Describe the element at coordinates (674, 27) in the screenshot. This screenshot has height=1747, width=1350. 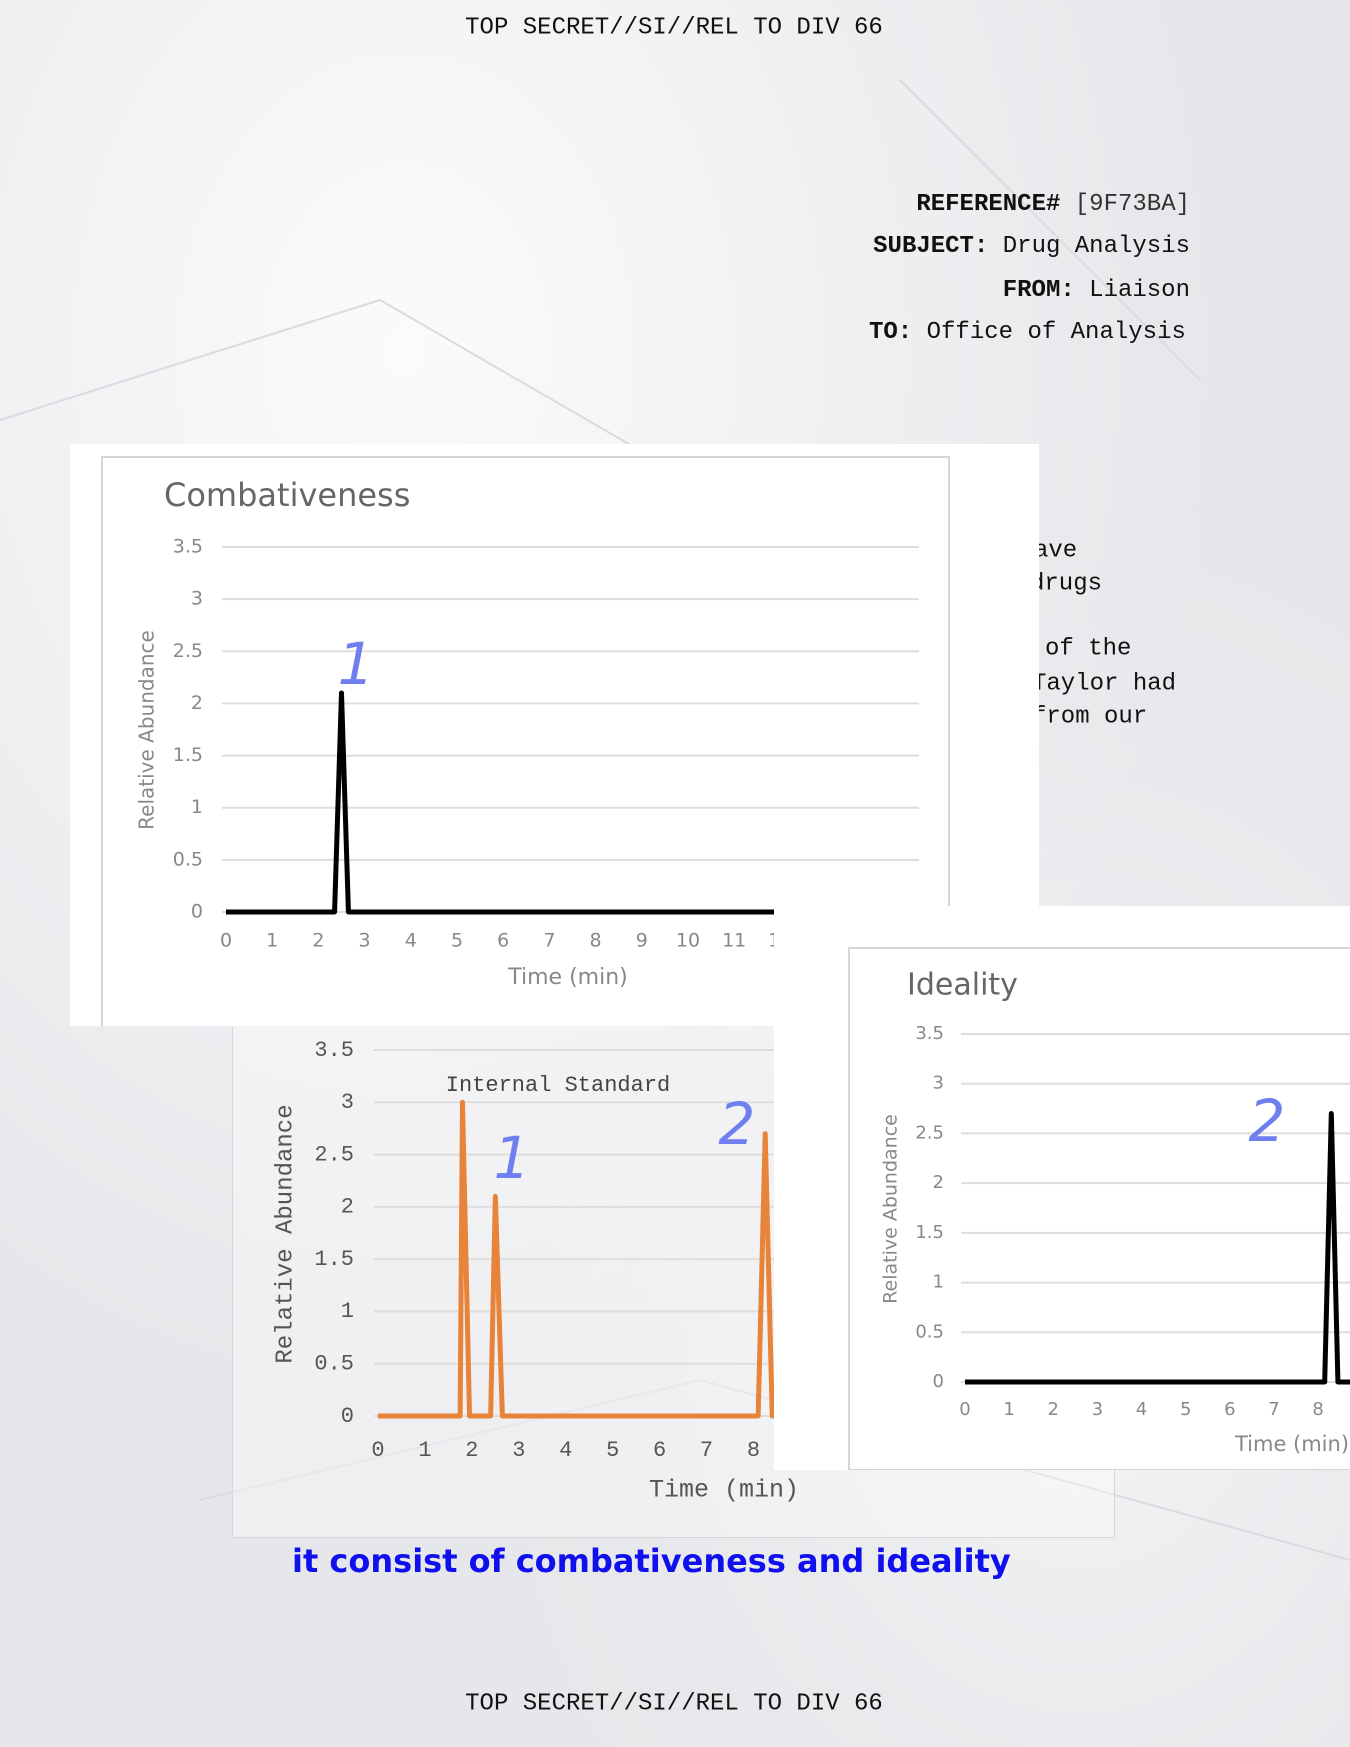
I see `header-classification: TOP SECRET//SI//REL TO DIV 66` at that location.